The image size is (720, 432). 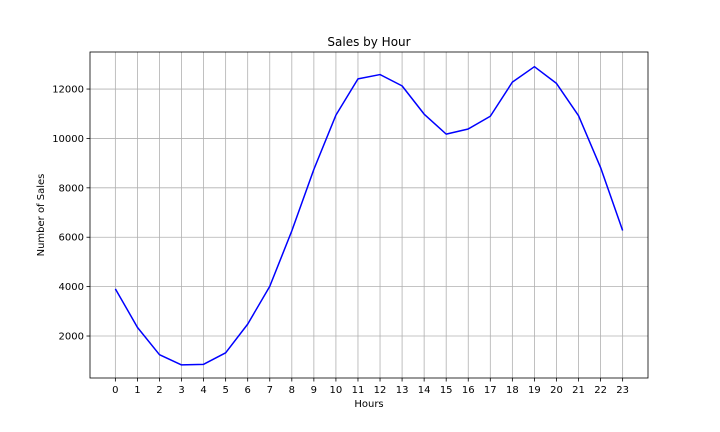 What do you see at coordinates (225, 390) in the screenshot?
I see `x-tick-label: 5` at bounding box center [225, 390].